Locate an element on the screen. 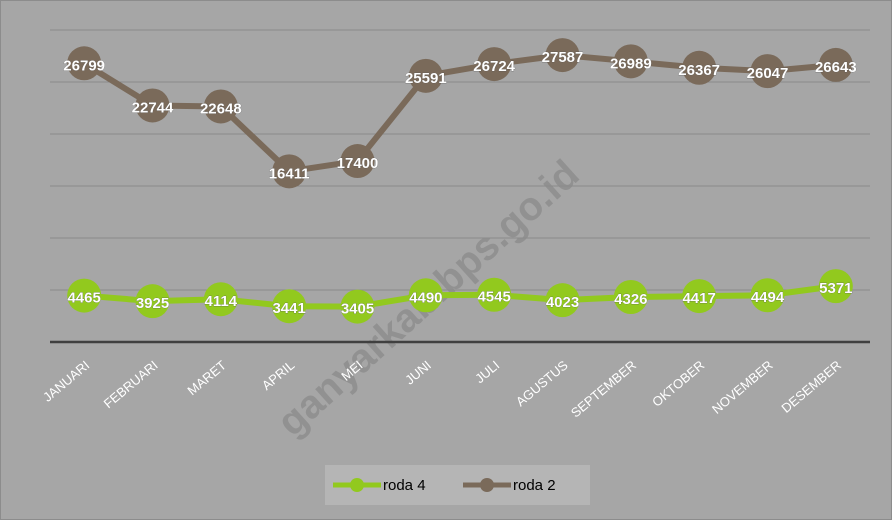 The width and height of the screenshot is (892, 520). data-label: 4023 is located at coordinates (562, 302).